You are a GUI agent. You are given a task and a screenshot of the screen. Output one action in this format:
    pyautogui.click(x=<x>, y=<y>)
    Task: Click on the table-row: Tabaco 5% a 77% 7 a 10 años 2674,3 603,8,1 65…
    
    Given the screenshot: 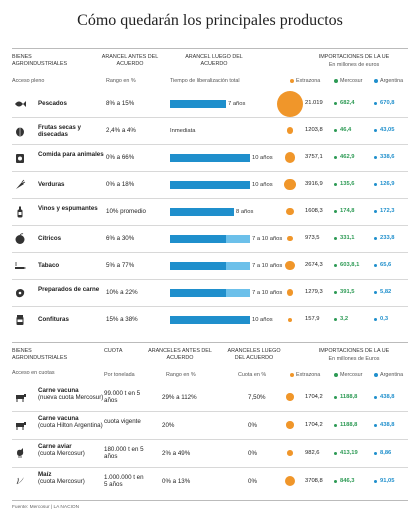 What is the action you would take?
    pyautogui.click(x=210, y=265)
    